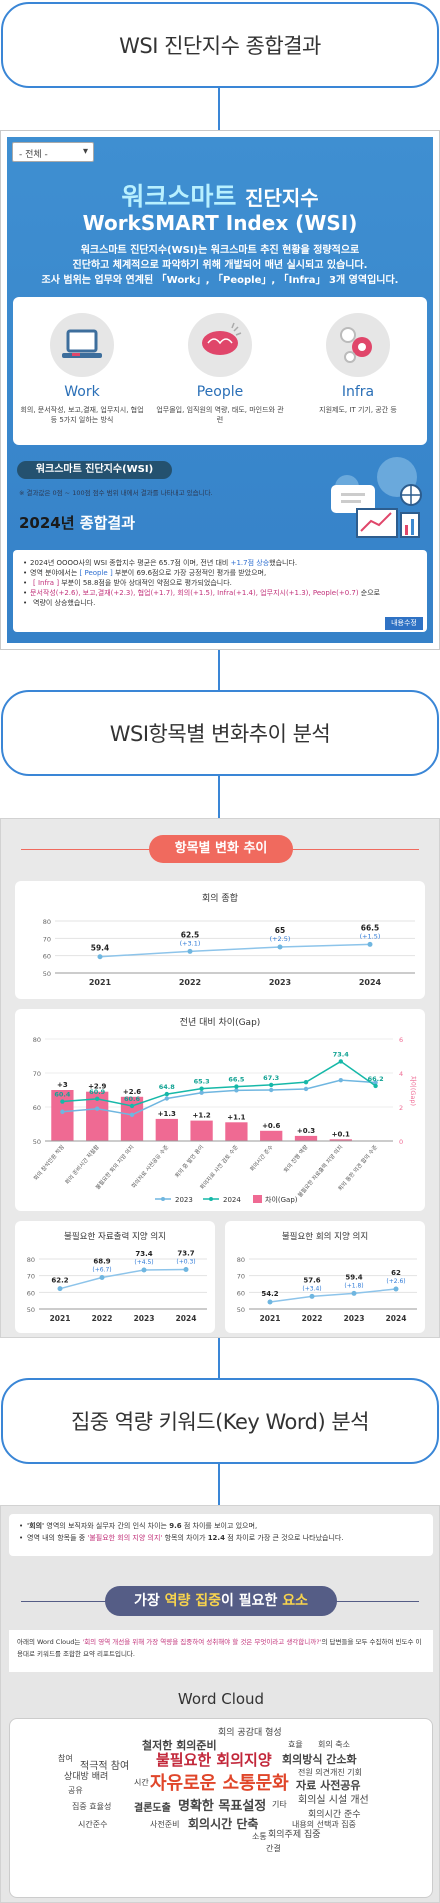 The height and width of the screenshot is (1903, 440). I want to click on desc-line: 진단하고 체계적으로 파악하기 위해 개발되어 매년 실시되고 있습니다., so click(220, 265).